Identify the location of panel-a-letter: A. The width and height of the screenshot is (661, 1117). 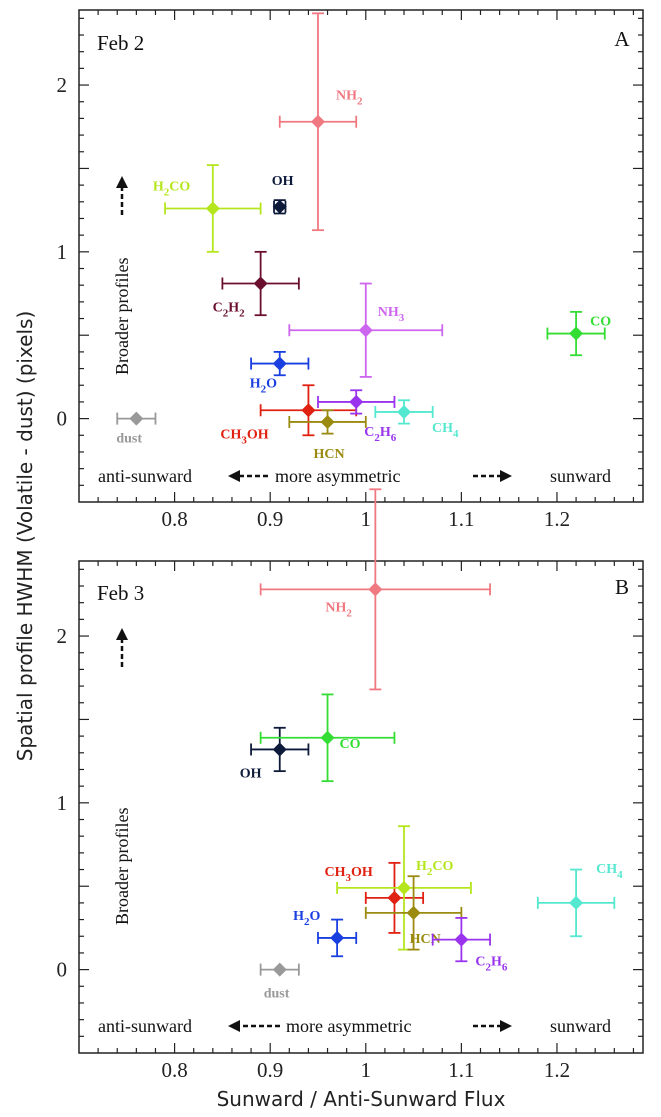
(622, 39).